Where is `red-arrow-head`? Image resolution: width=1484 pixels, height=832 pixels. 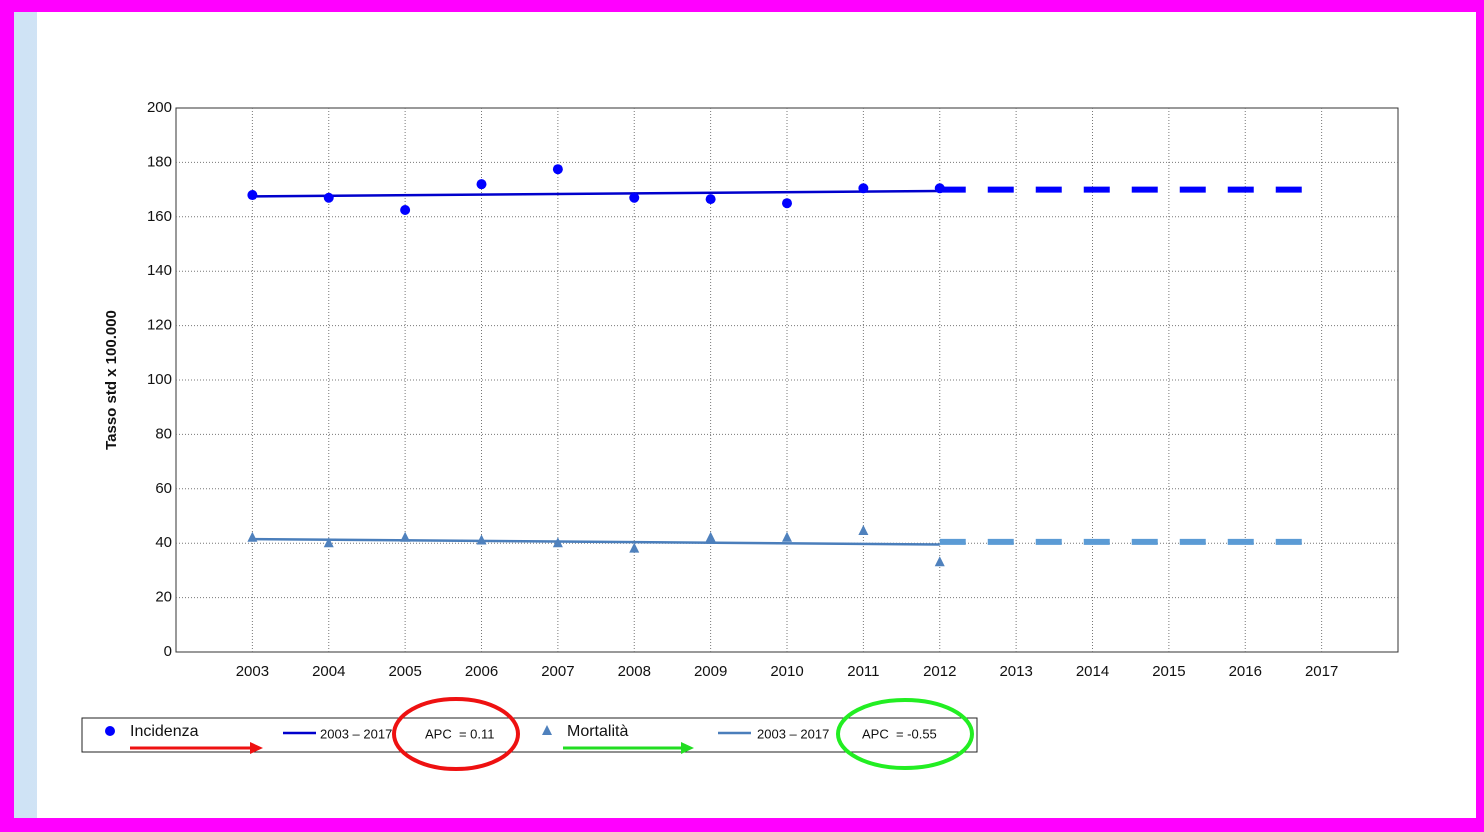 red-arrow-head is located at coordinates (256, 748).